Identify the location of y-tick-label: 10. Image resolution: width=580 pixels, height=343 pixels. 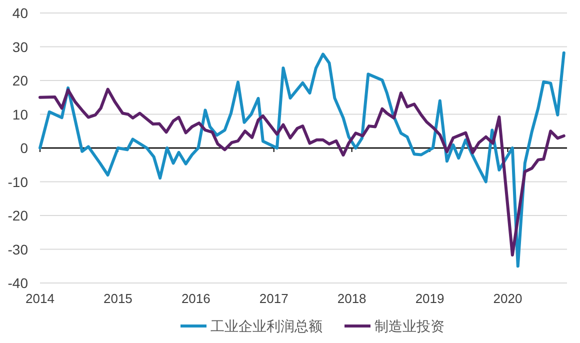
(20, 114).